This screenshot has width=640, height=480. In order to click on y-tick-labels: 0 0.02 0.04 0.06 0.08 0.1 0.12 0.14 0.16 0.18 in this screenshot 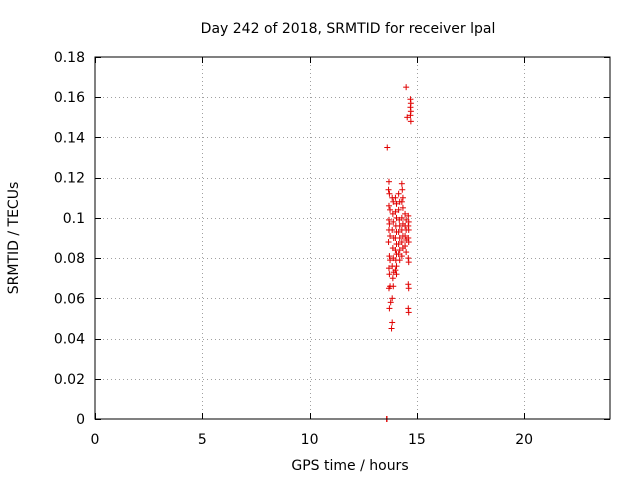, I will do `click(69, 239)`.